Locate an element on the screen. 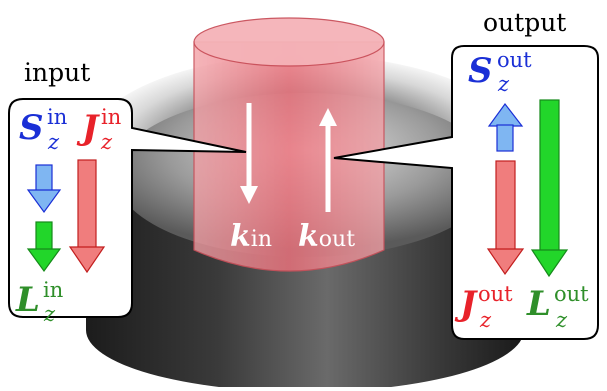  orbital-out-superscript: out is located at coordinates (571, 294).